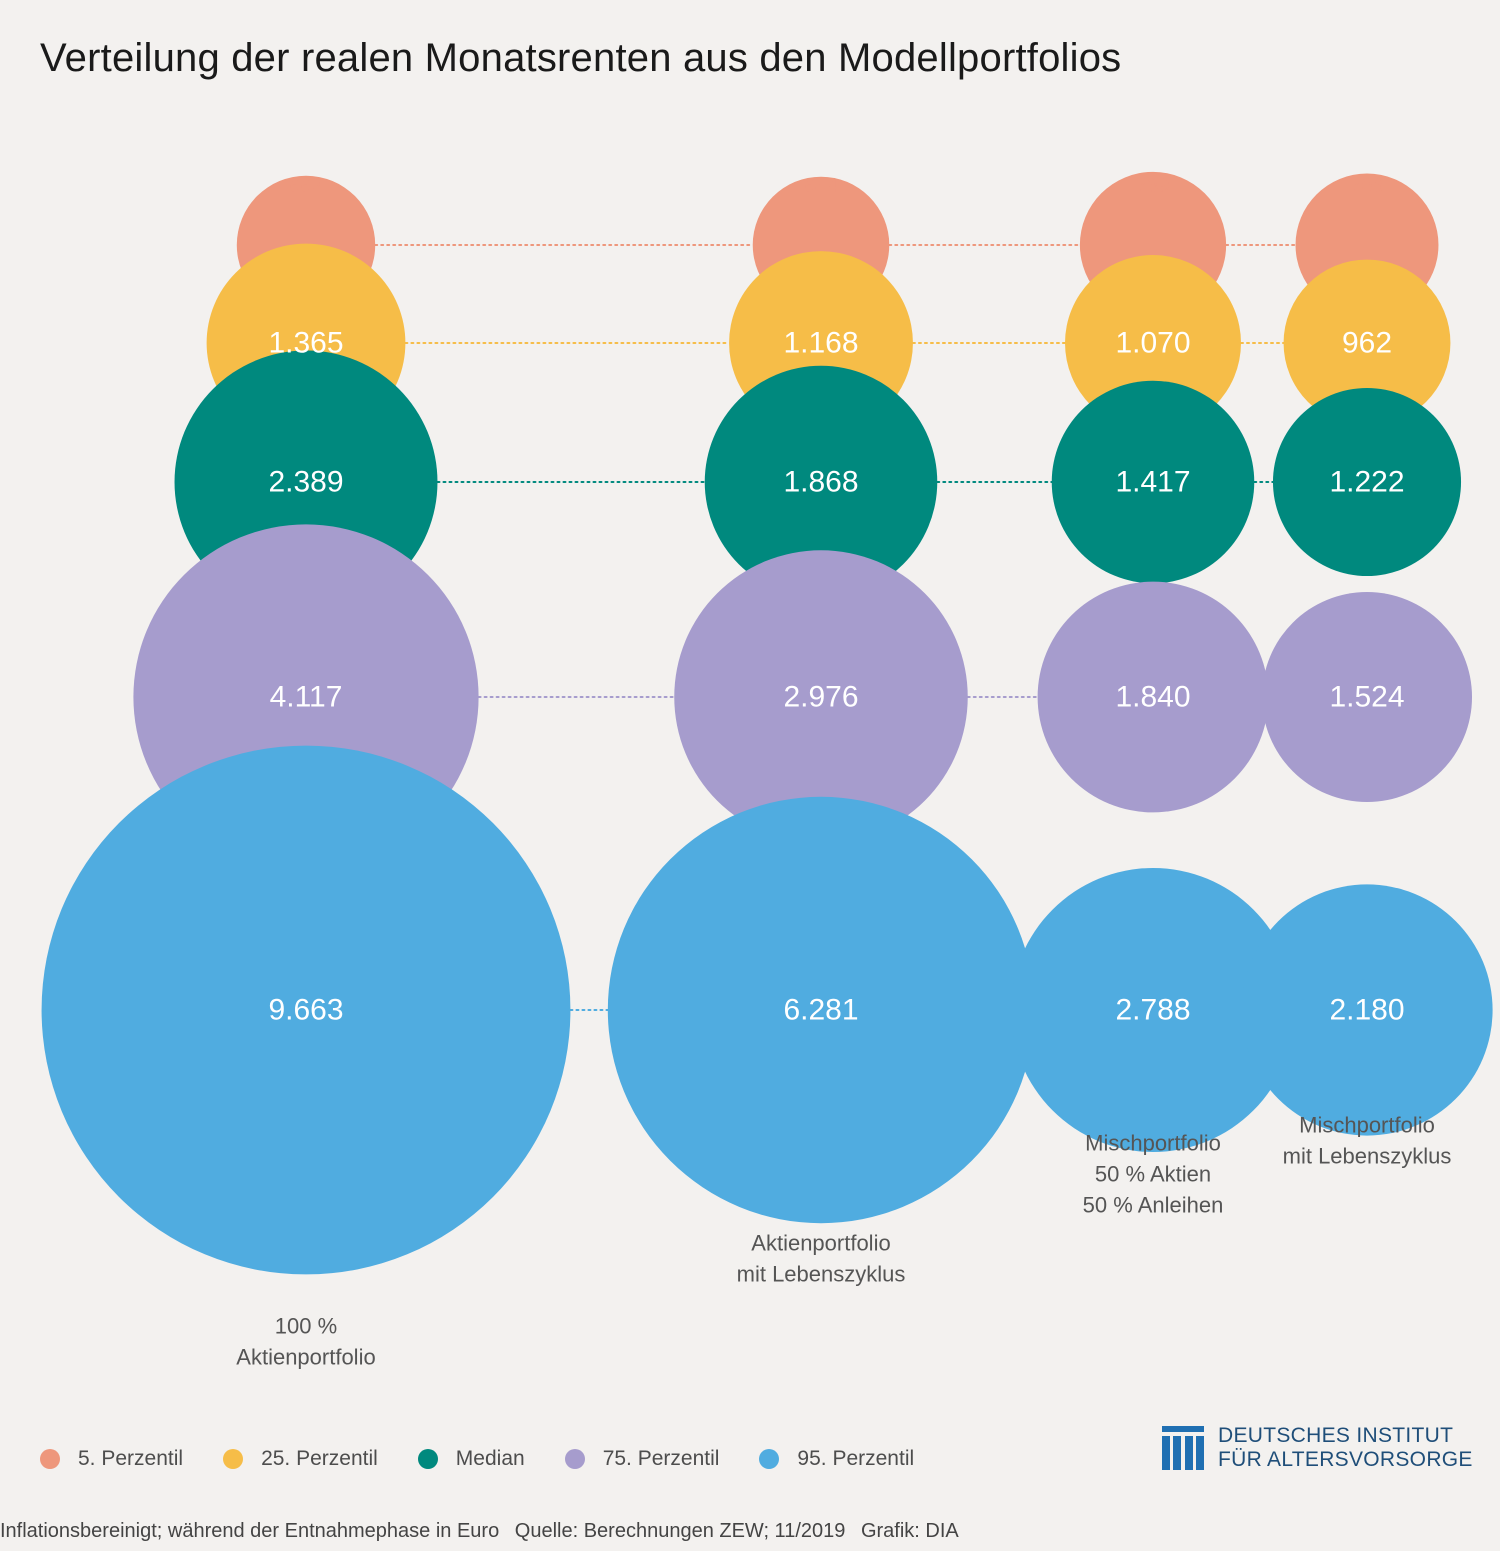 The image size is (1500, 1551). Describe the element at coordinates (305, 343) in the screenshot. I see `value-label: 1.365` at that location.